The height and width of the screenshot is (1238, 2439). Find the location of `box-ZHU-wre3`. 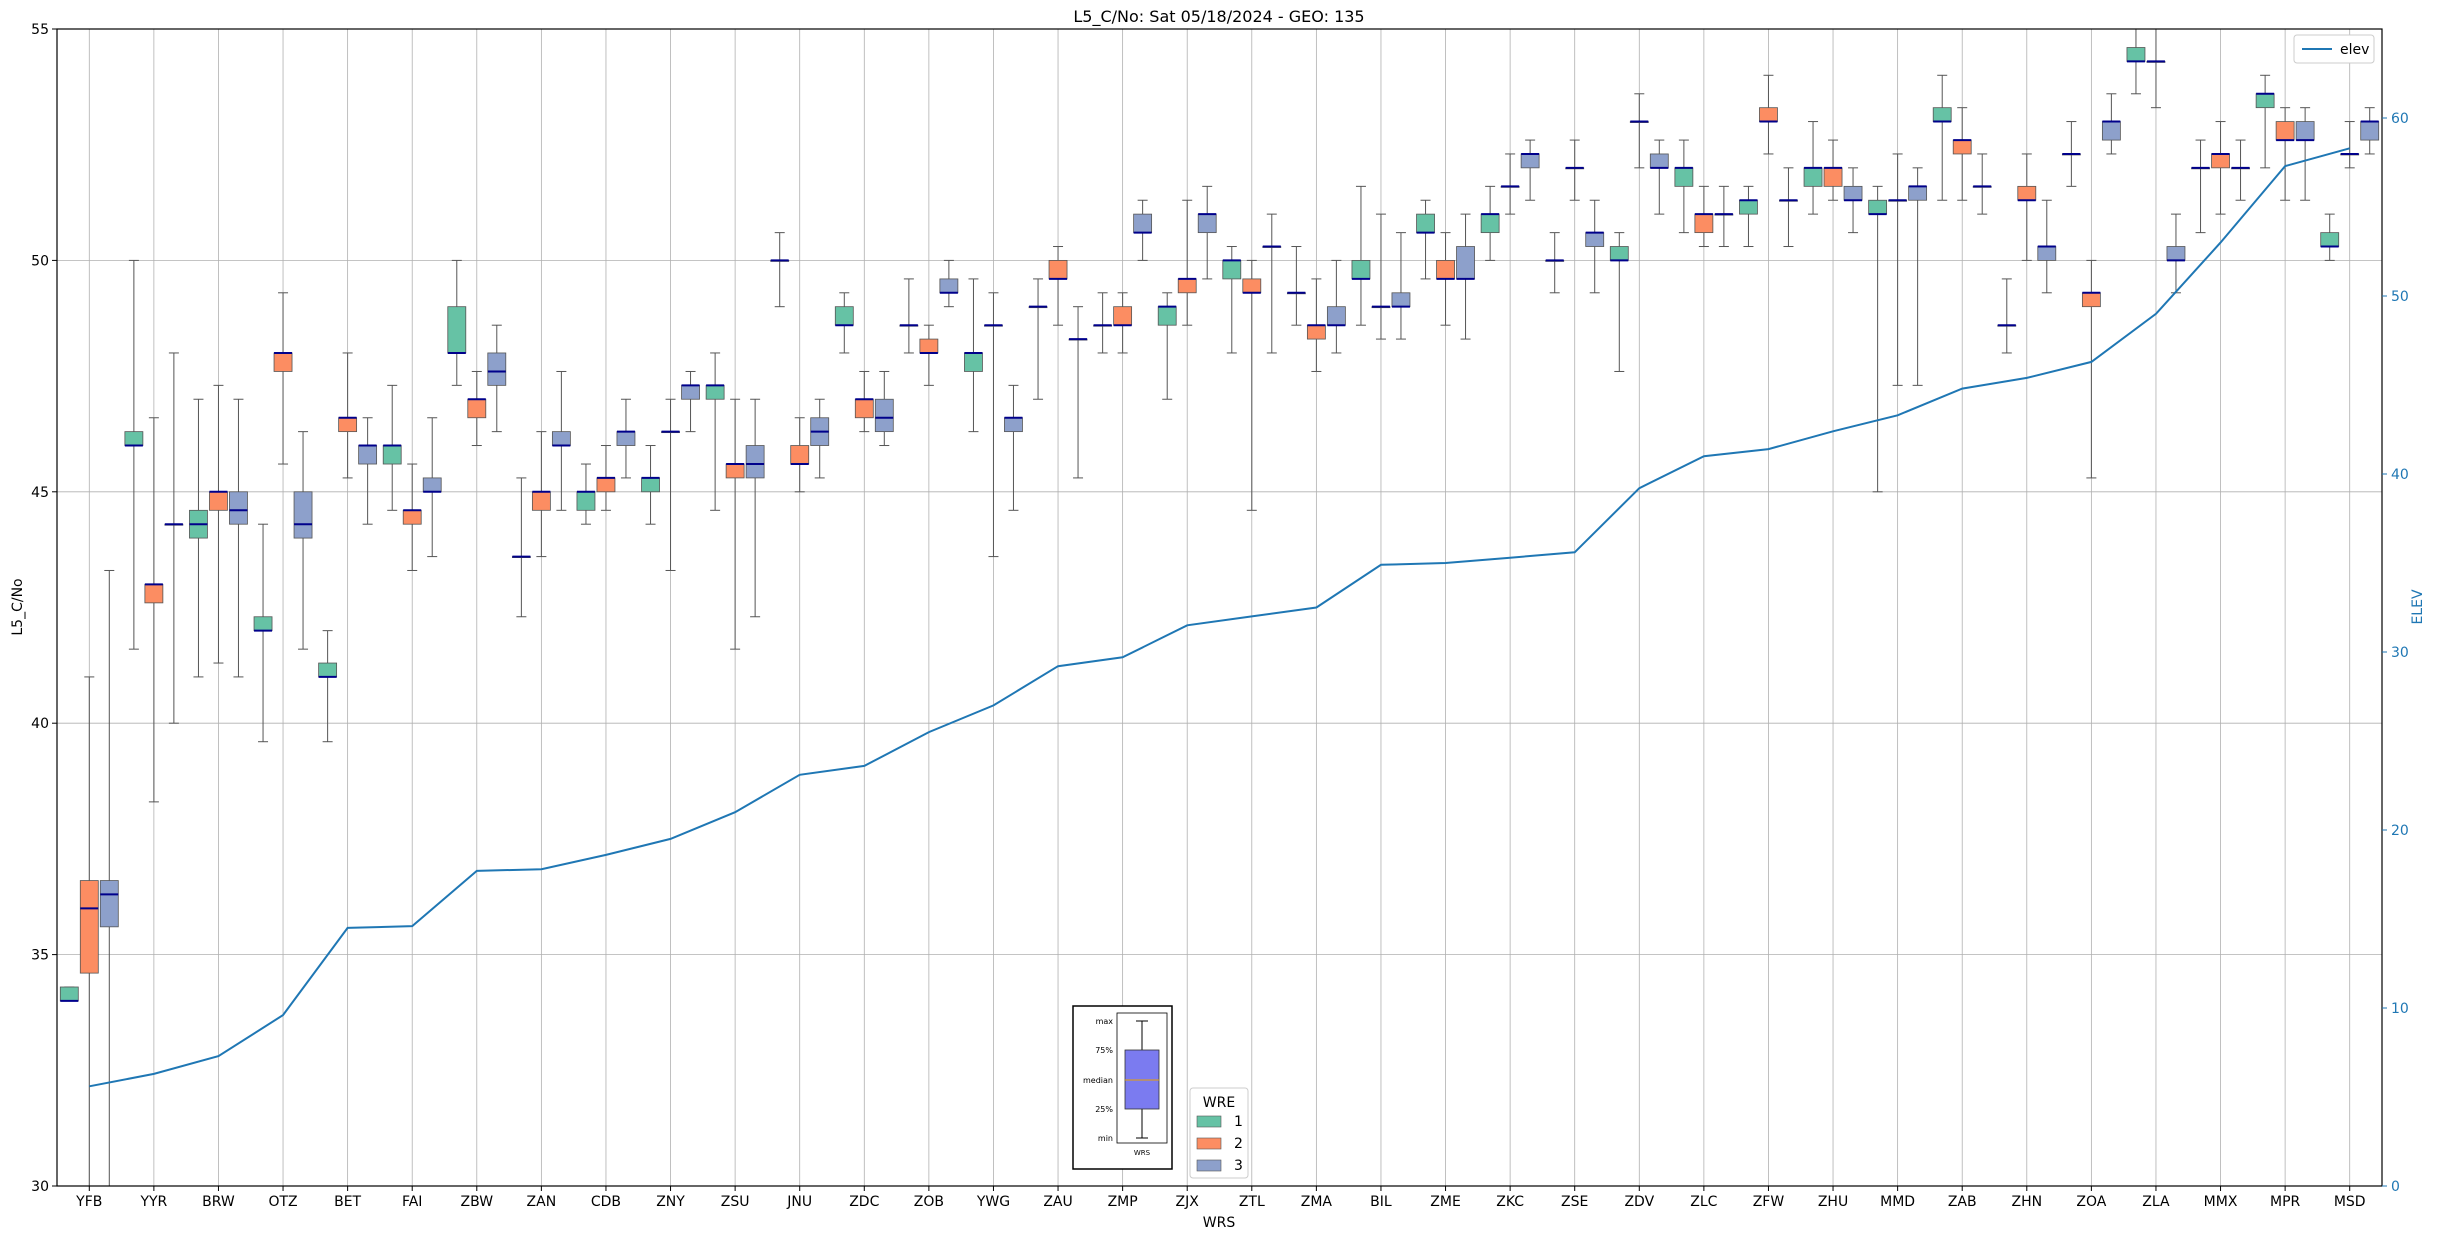

box-ZHU-wre3 is located at coordinates (1853, 200).